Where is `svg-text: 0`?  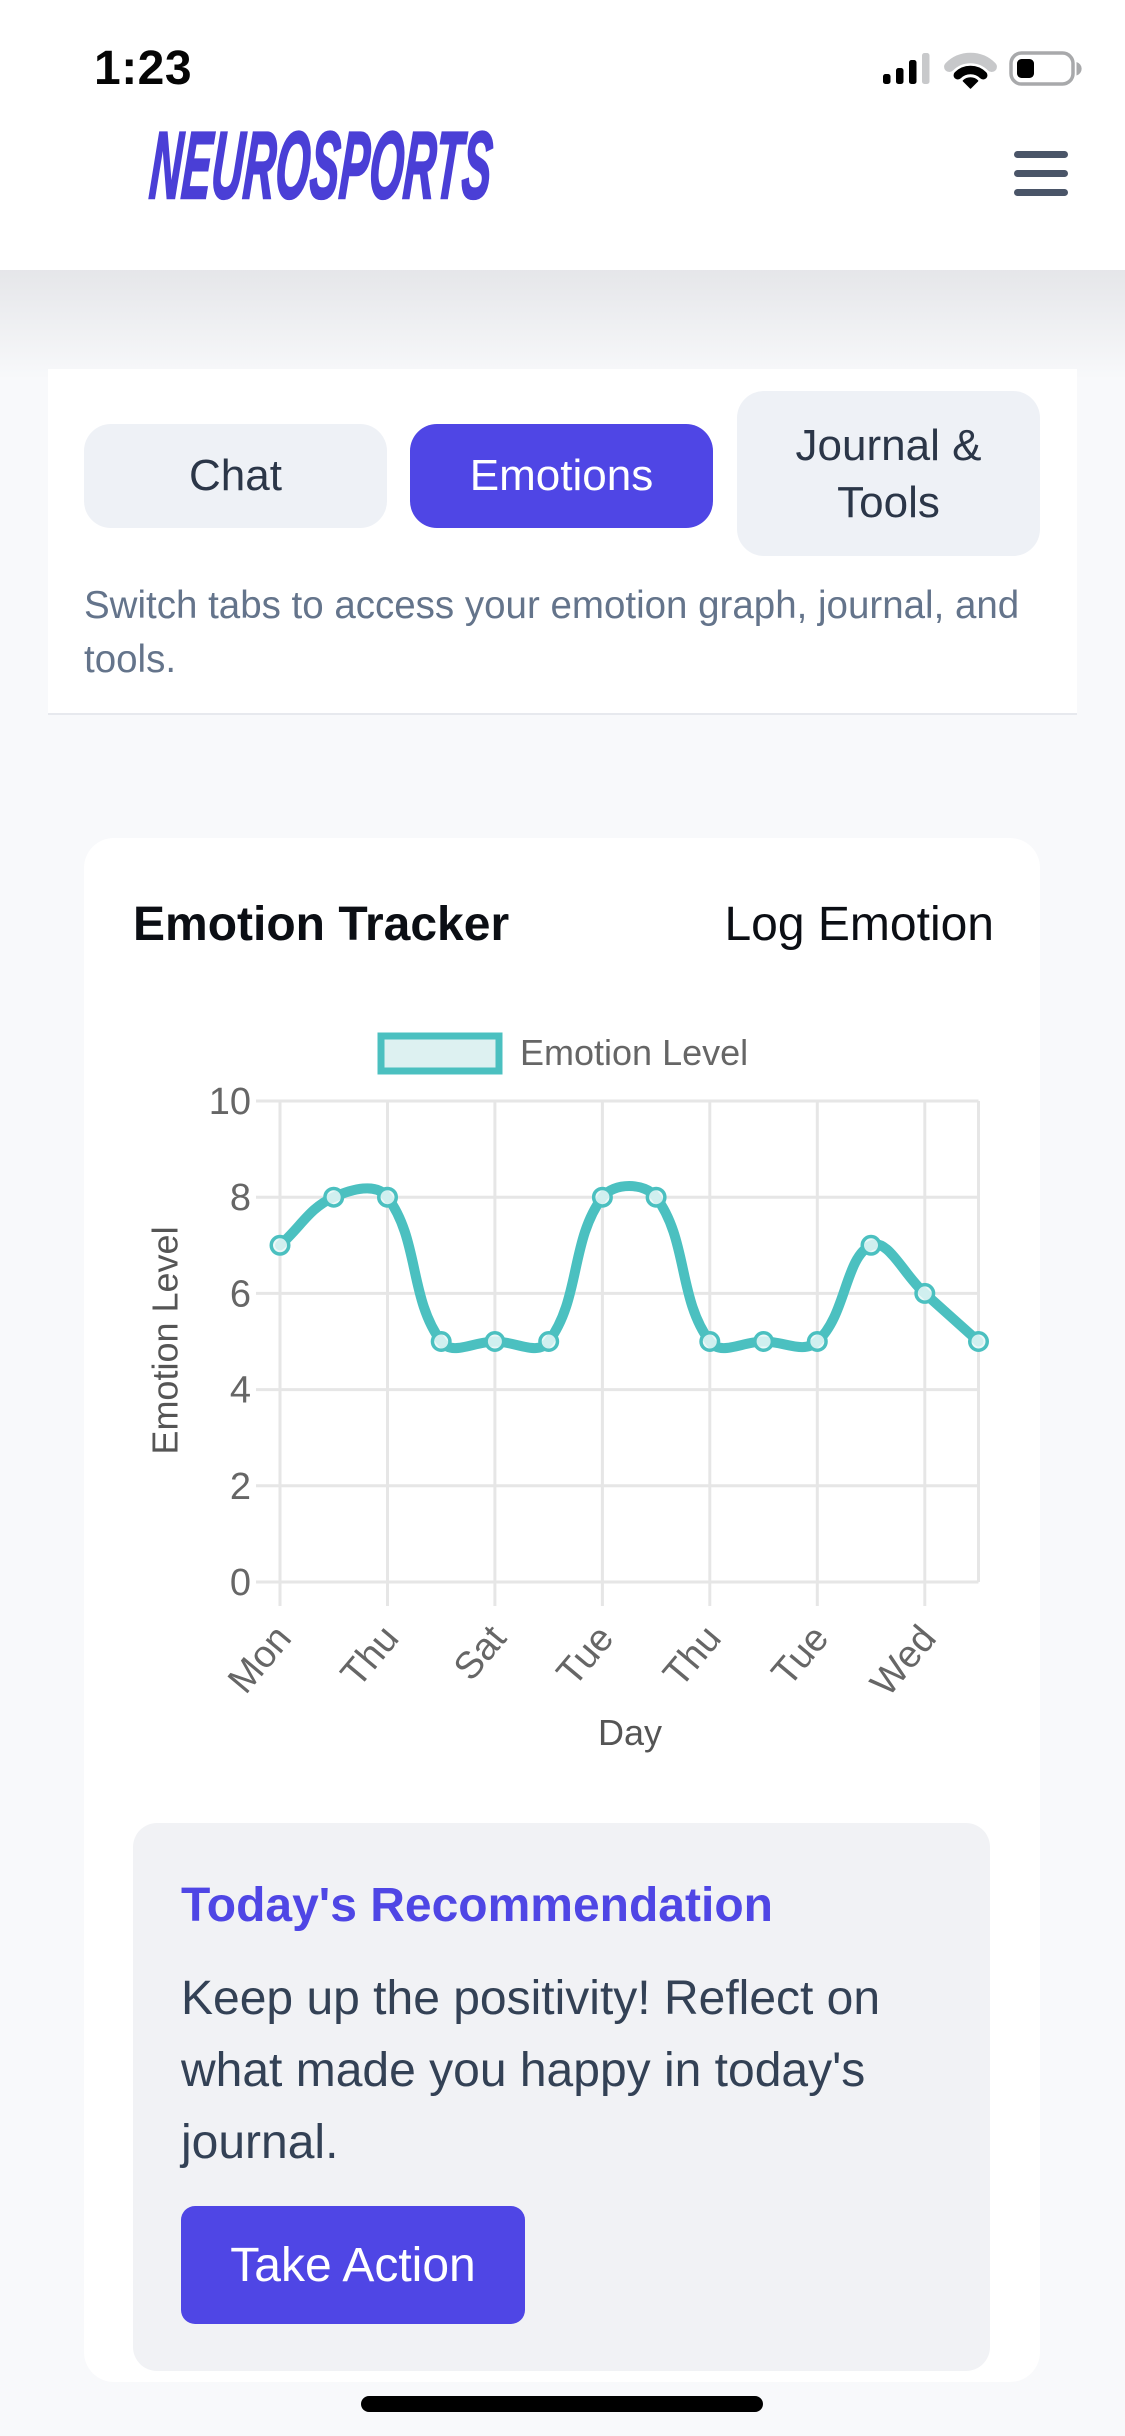
svg-text: 0 is located at coordinates (240, 1583).